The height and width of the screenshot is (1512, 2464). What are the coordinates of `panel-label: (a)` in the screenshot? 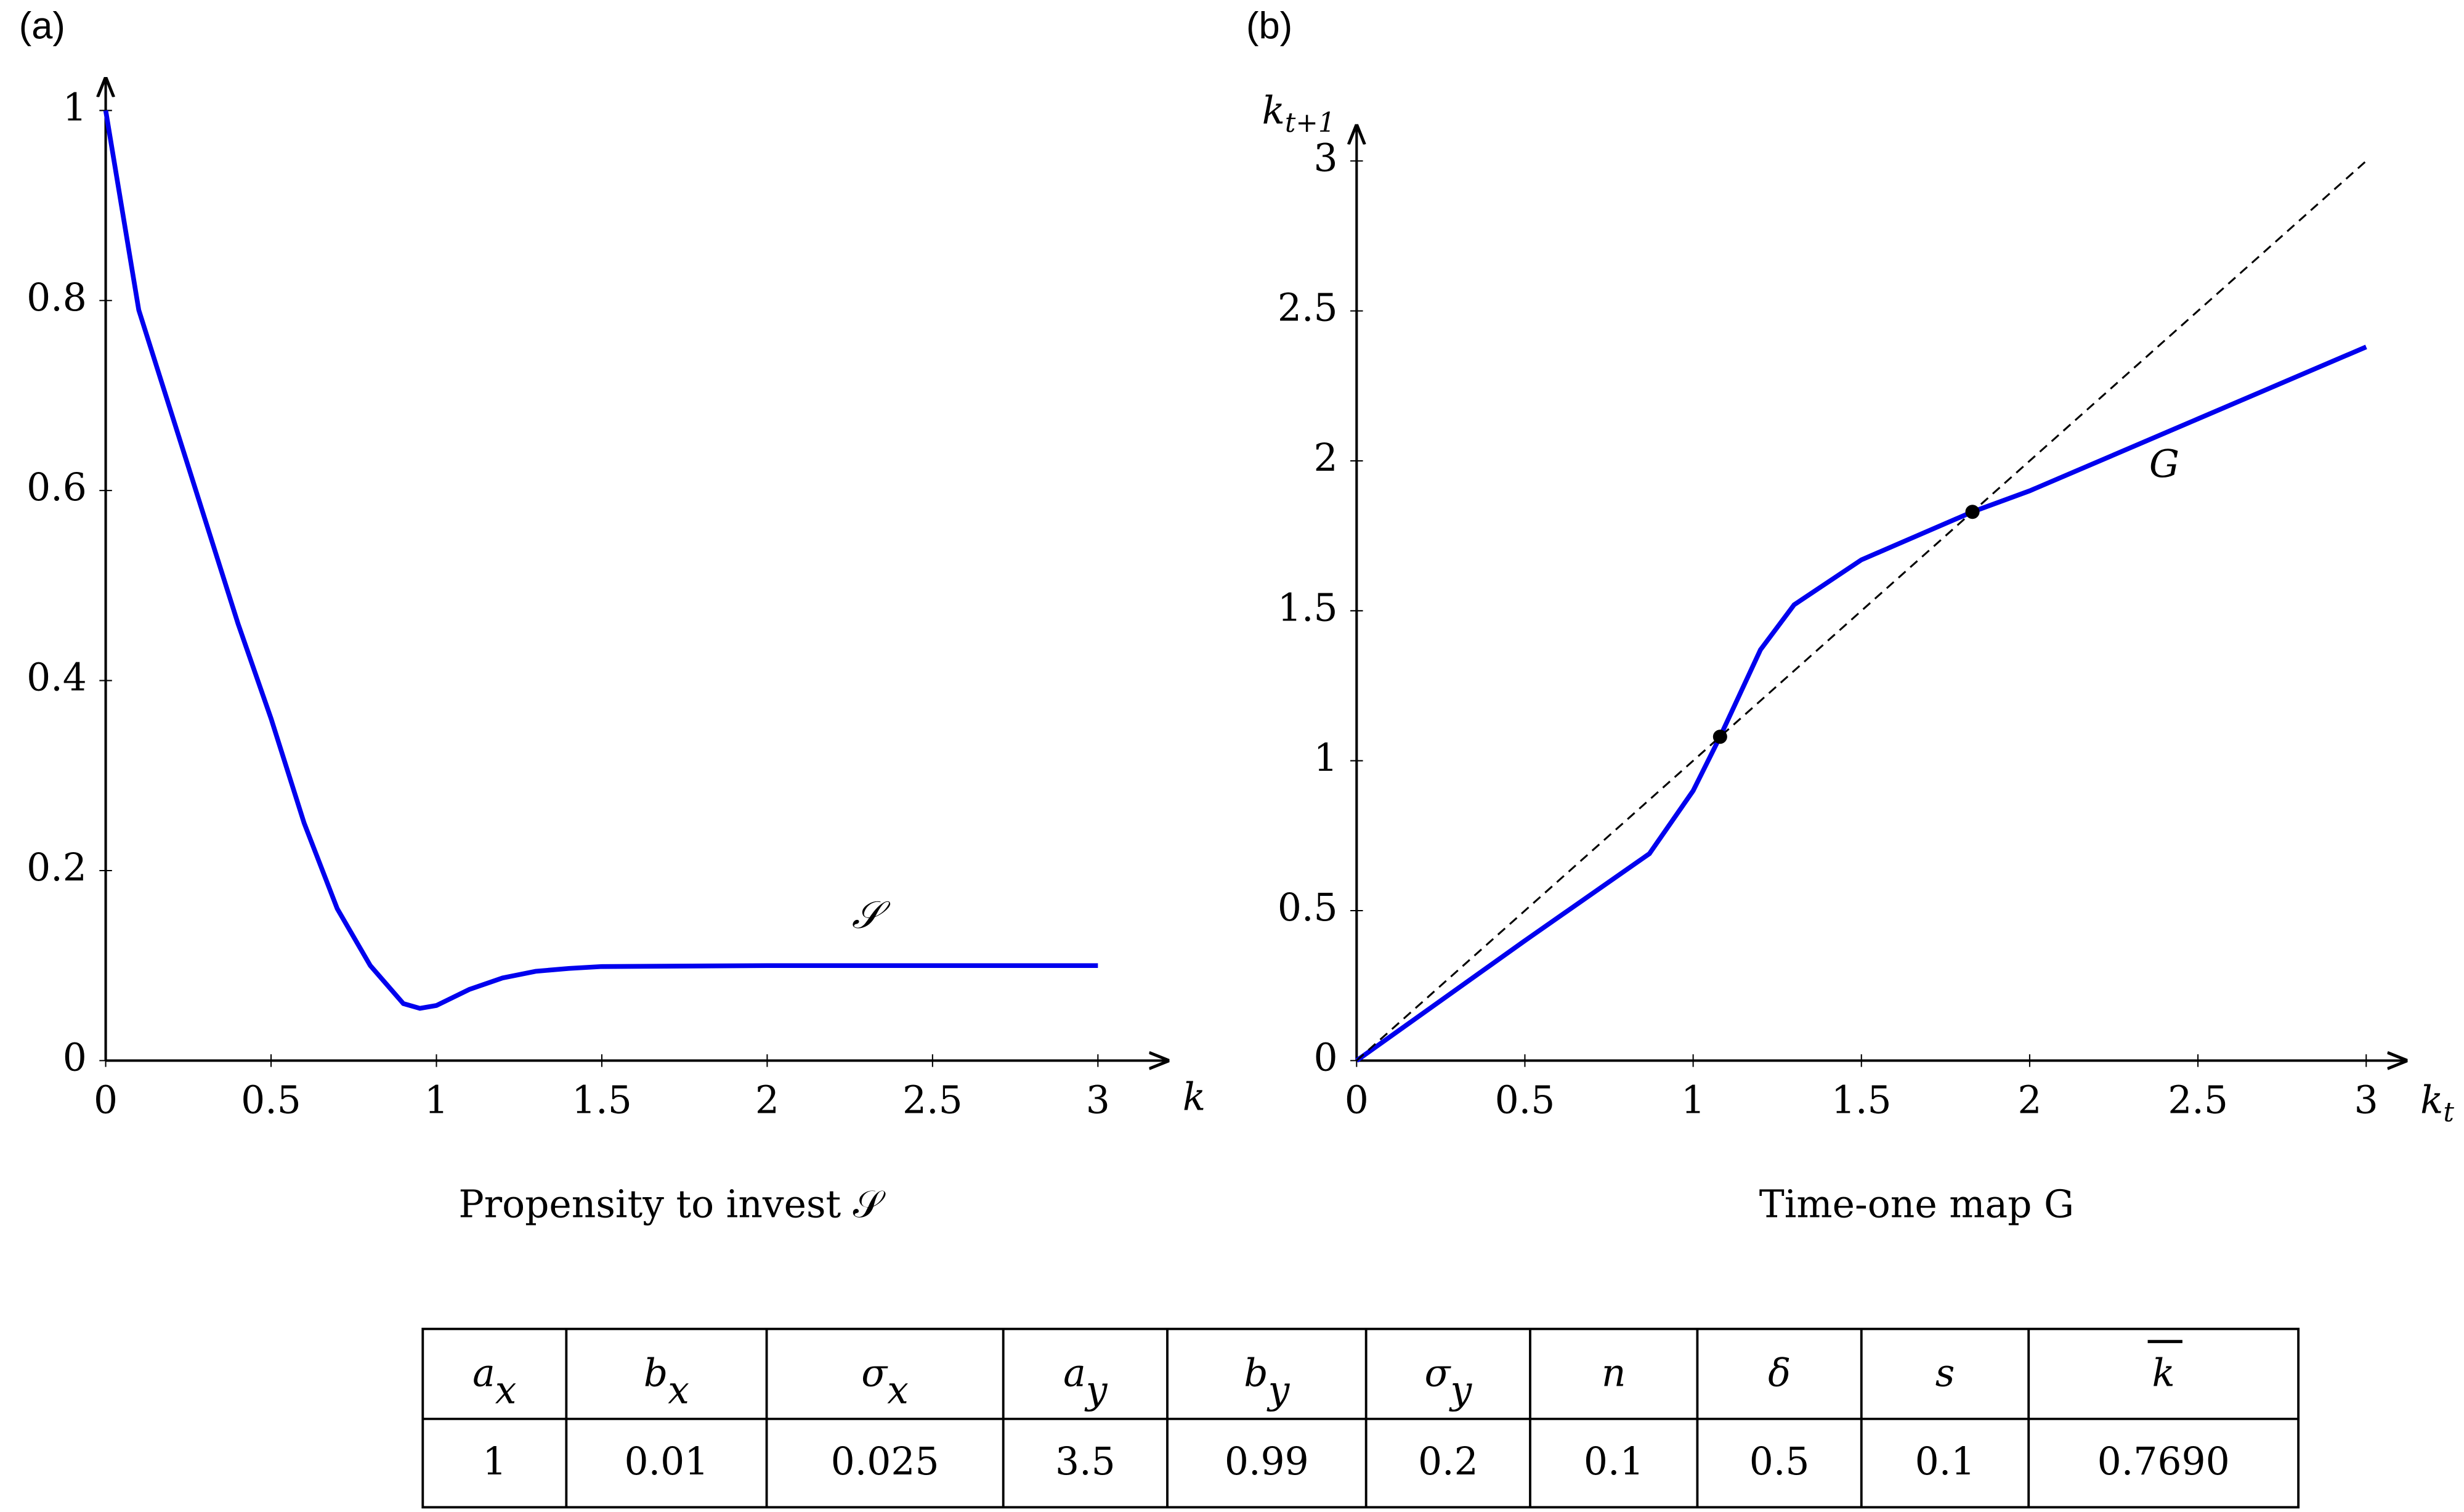 It's located at (42, 25).